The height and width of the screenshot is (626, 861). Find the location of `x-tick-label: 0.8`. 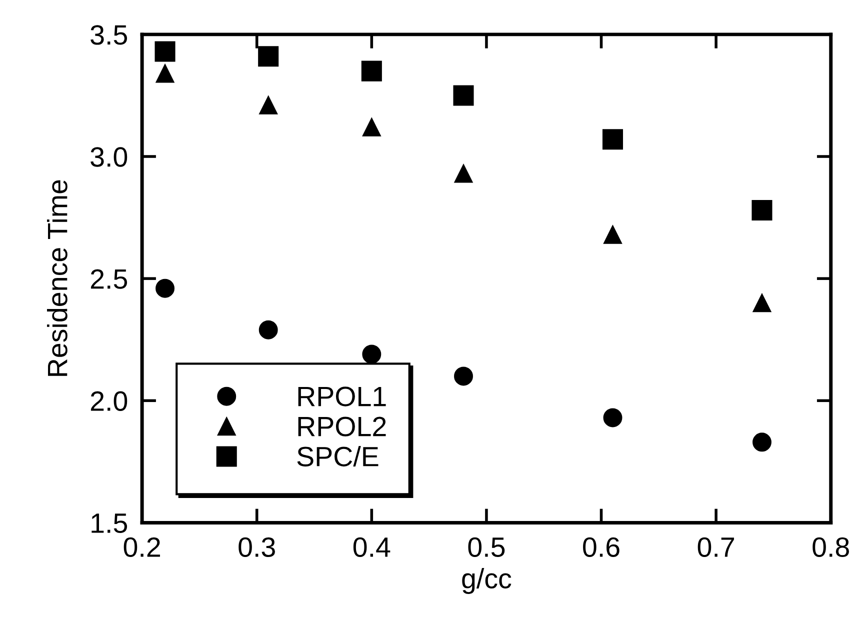

x-tick-label: 0.8 is located at coordinates (830, 547).